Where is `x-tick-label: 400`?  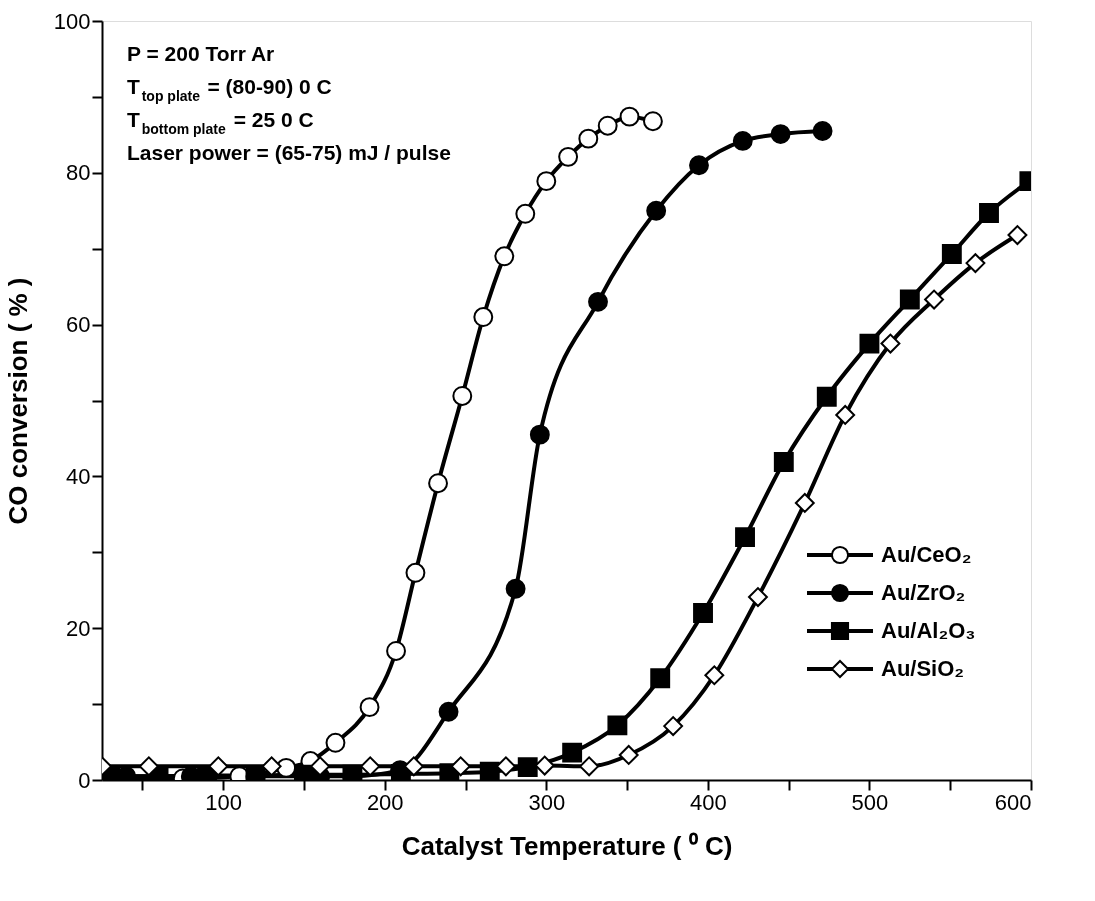
x-tick-label: 400 is located at coordinates (708, 802).